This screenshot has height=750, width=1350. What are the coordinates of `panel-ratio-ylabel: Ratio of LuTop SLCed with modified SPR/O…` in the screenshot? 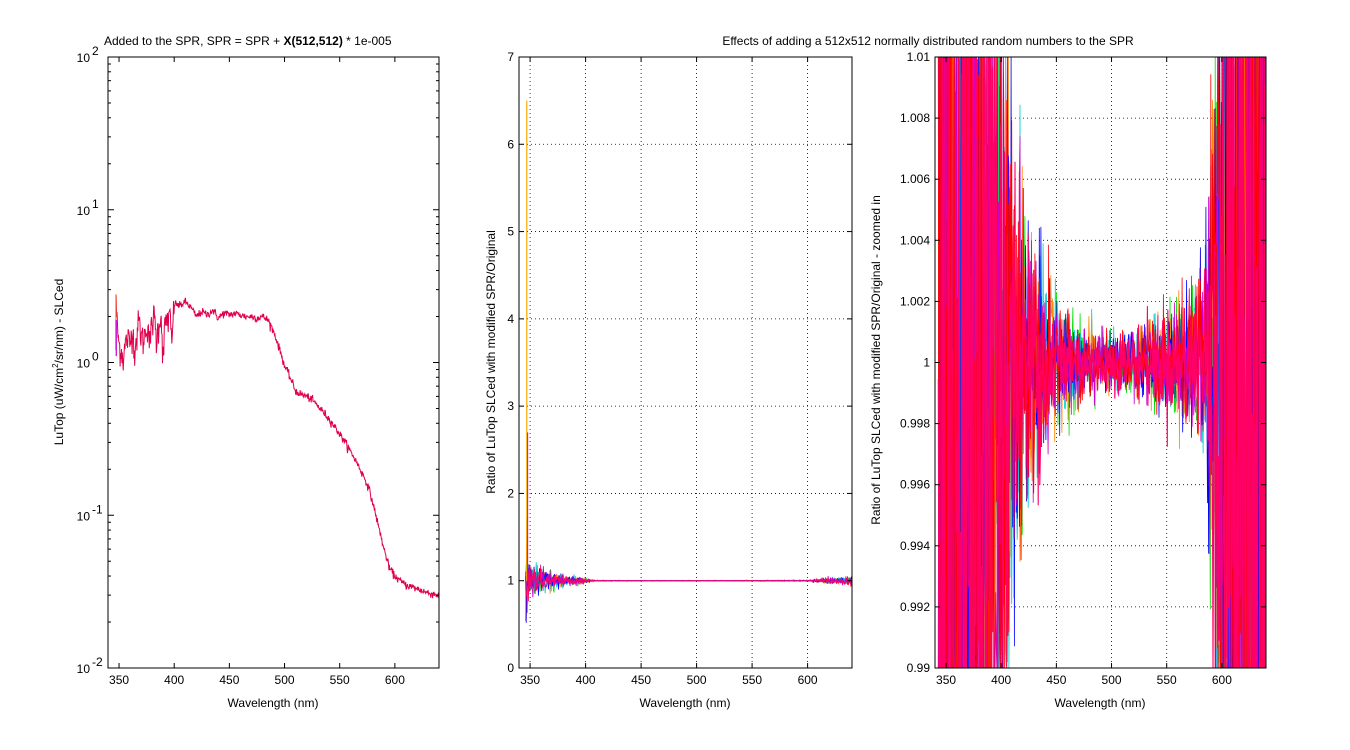 It's located at (491, 361).